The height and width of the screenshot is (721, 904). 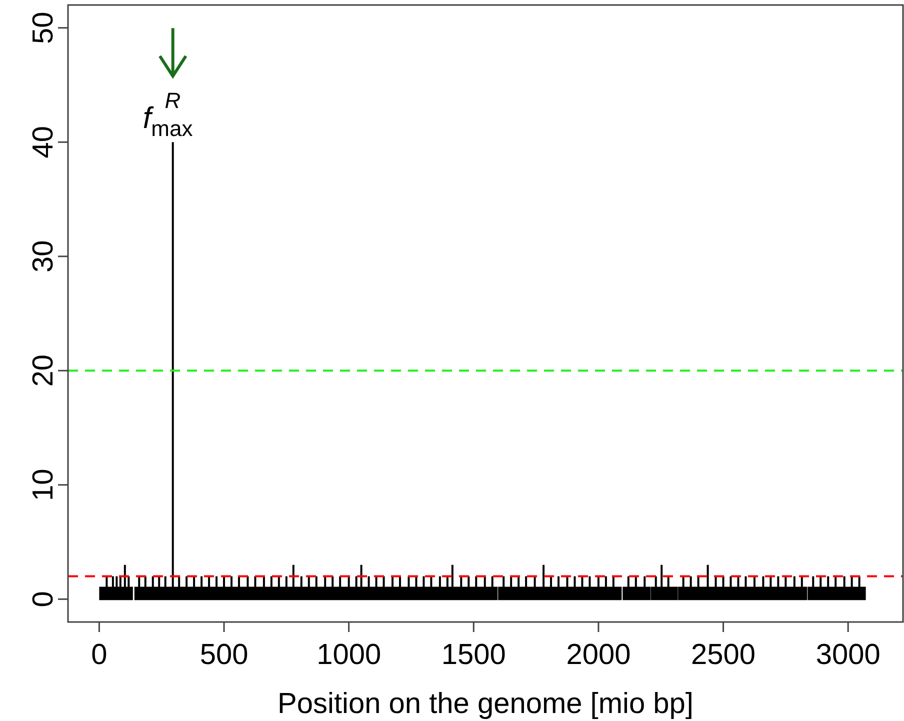 I want to click on x-tick-label: 1500, so click(x=473, y=655).